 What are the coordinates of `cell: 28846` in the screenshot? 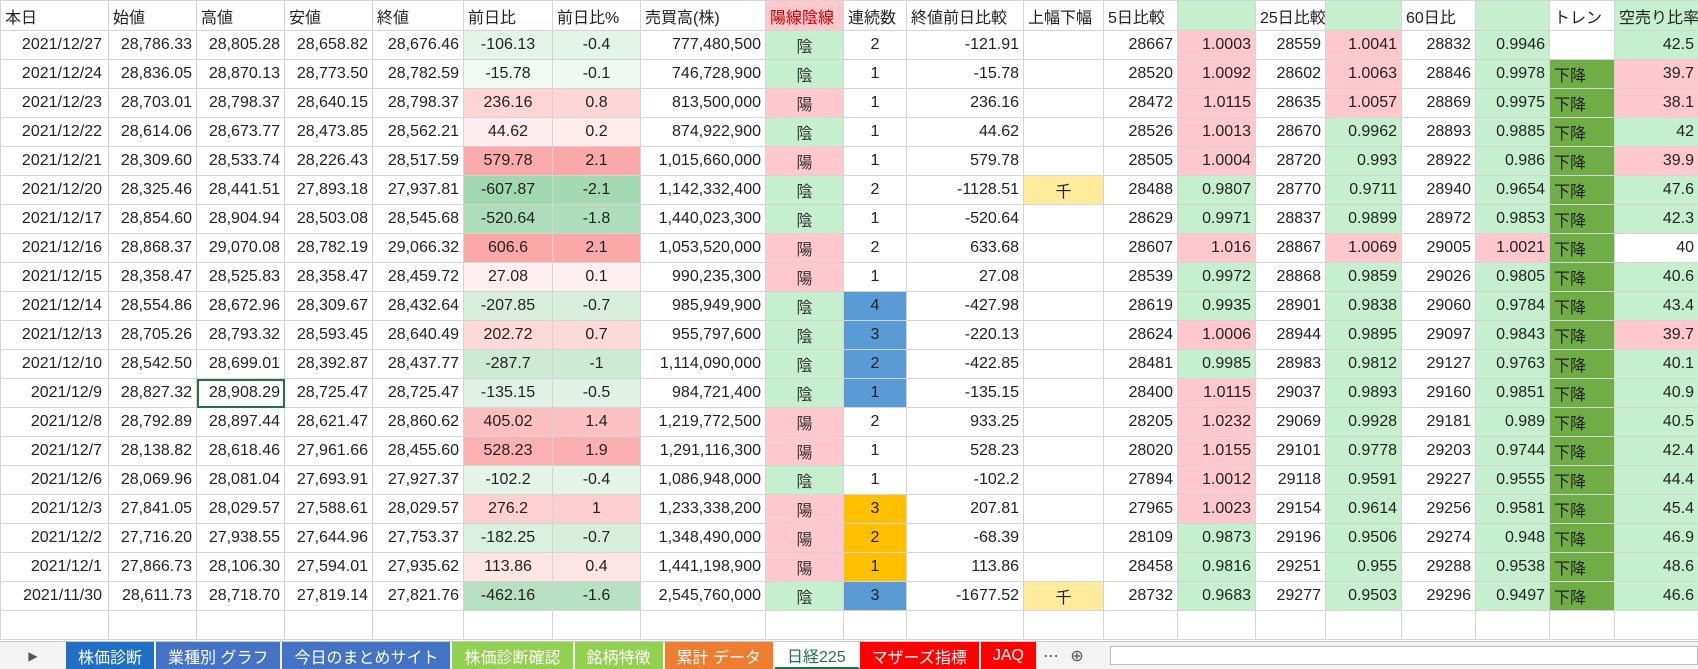 It's located at (1439, 74).